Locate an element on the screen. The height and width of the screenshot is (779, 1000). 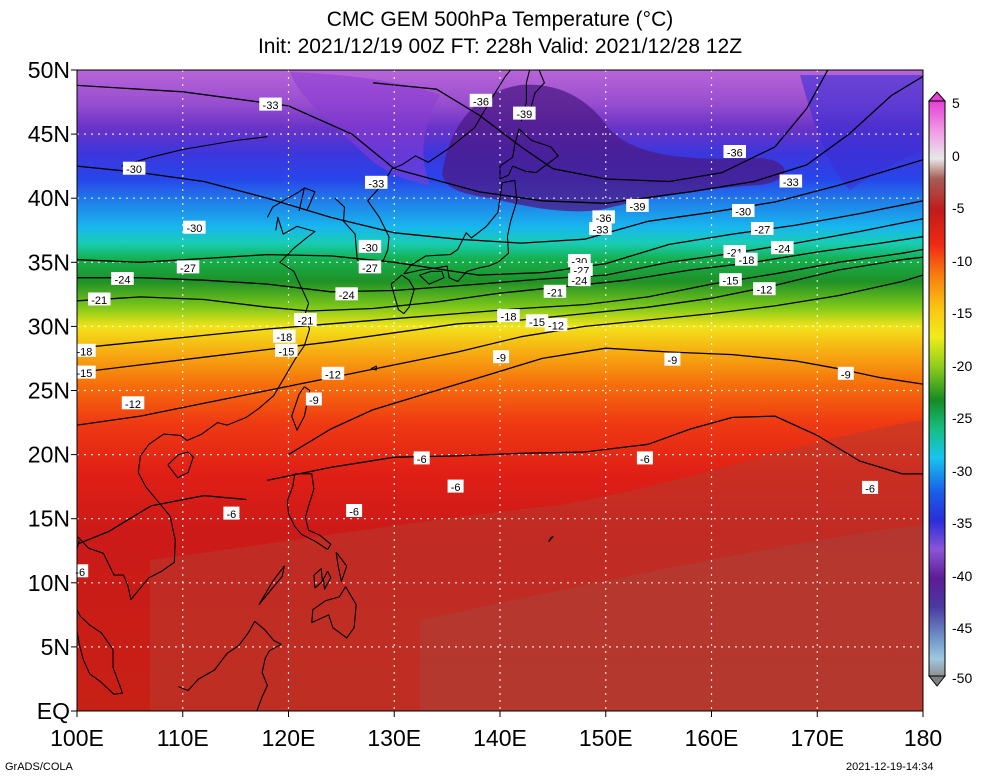
contour-label-text: -36 is located at coordinates (604, 219).